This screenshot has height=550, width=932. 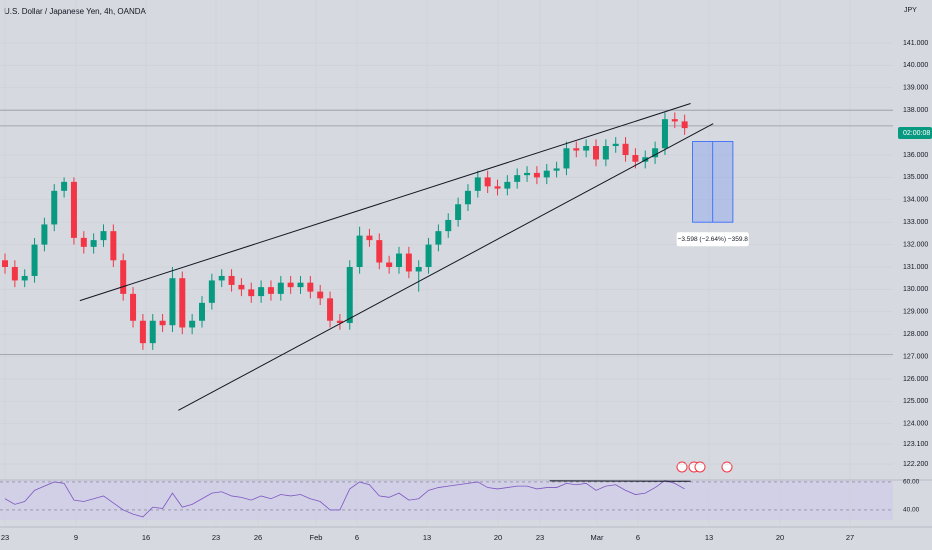 What do you see at coordinates (850, 537) in the screenshot?
I see `x-tick-label: 27` at bounding box center [850, 537].